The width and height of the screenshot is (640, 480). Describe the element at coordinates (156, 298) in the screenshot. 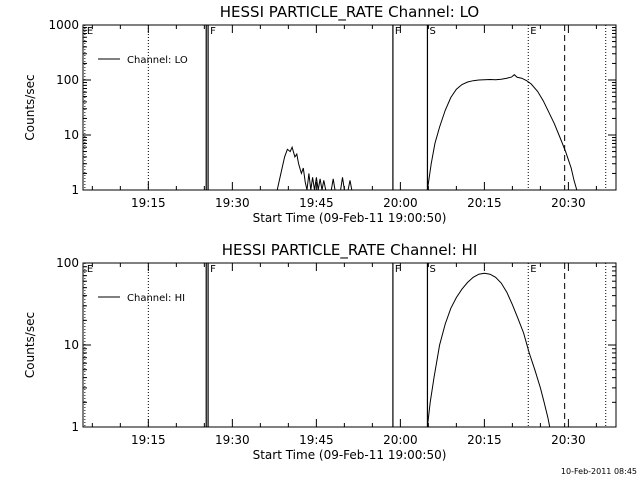

I see `legend-entry: Channel: HI` at that location.